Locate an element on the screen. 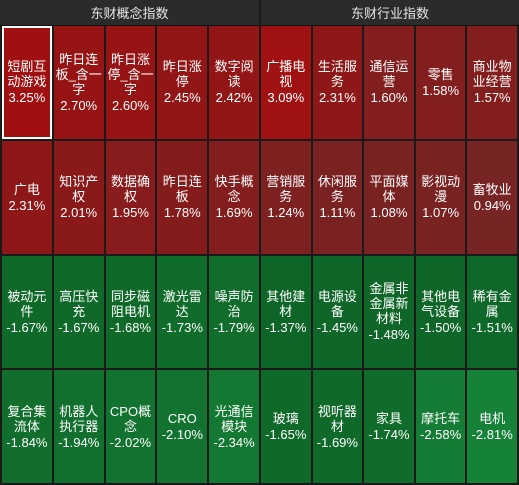 This screenshot has height=485, width=519. heatmap-tile: CPO概 念 -2.02% is located at coordinates (130, 426).